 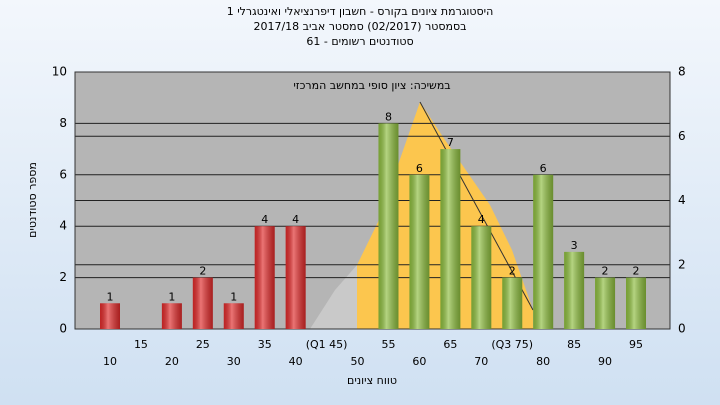 What do you see at coordinates (234, 361) in the screenshot?
I see `x-tick-label: 30` at bounding box center [234, 361].